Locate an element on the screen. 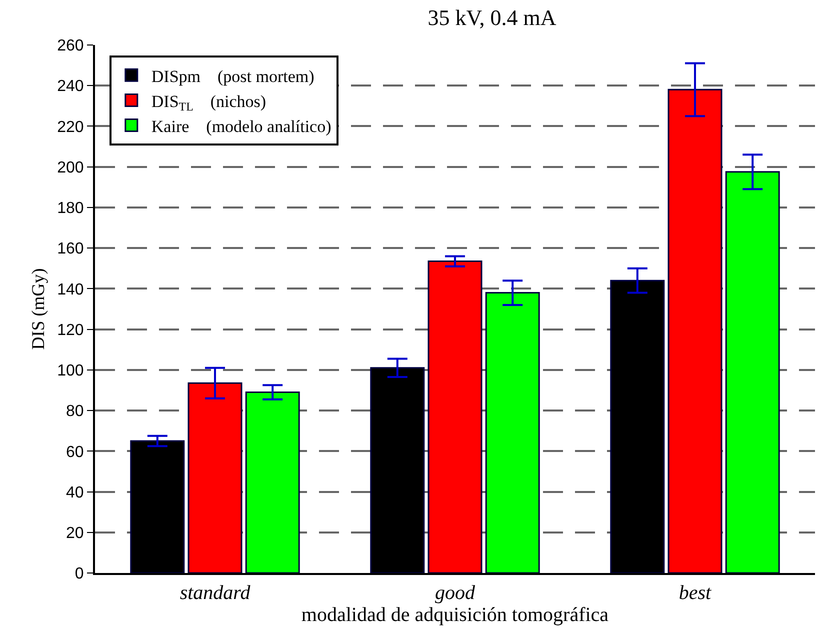 This screenshot has width=820, height=641. y-tick-label: 80 is located at coordinates (75, 411).